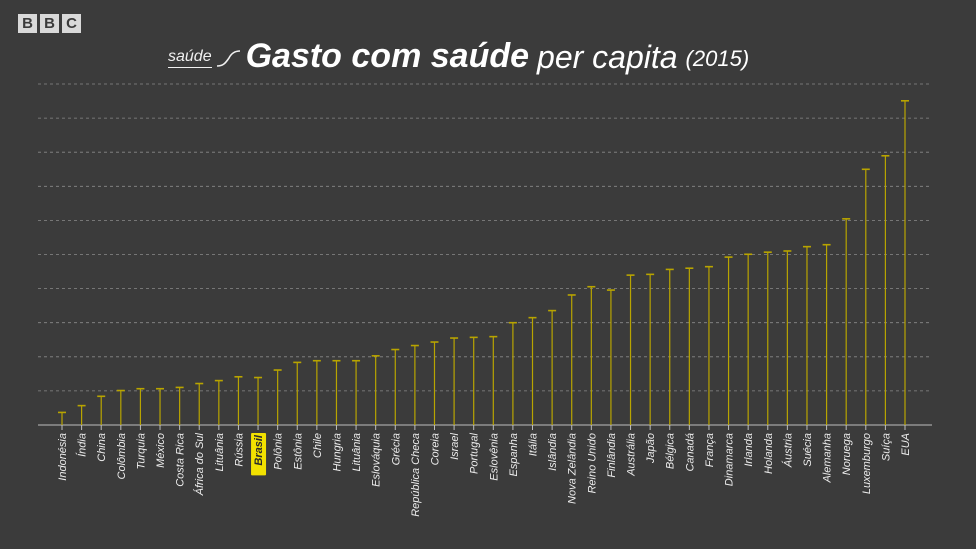  I want to click on title-bold: Gasto com saúde, so click(387, 56).